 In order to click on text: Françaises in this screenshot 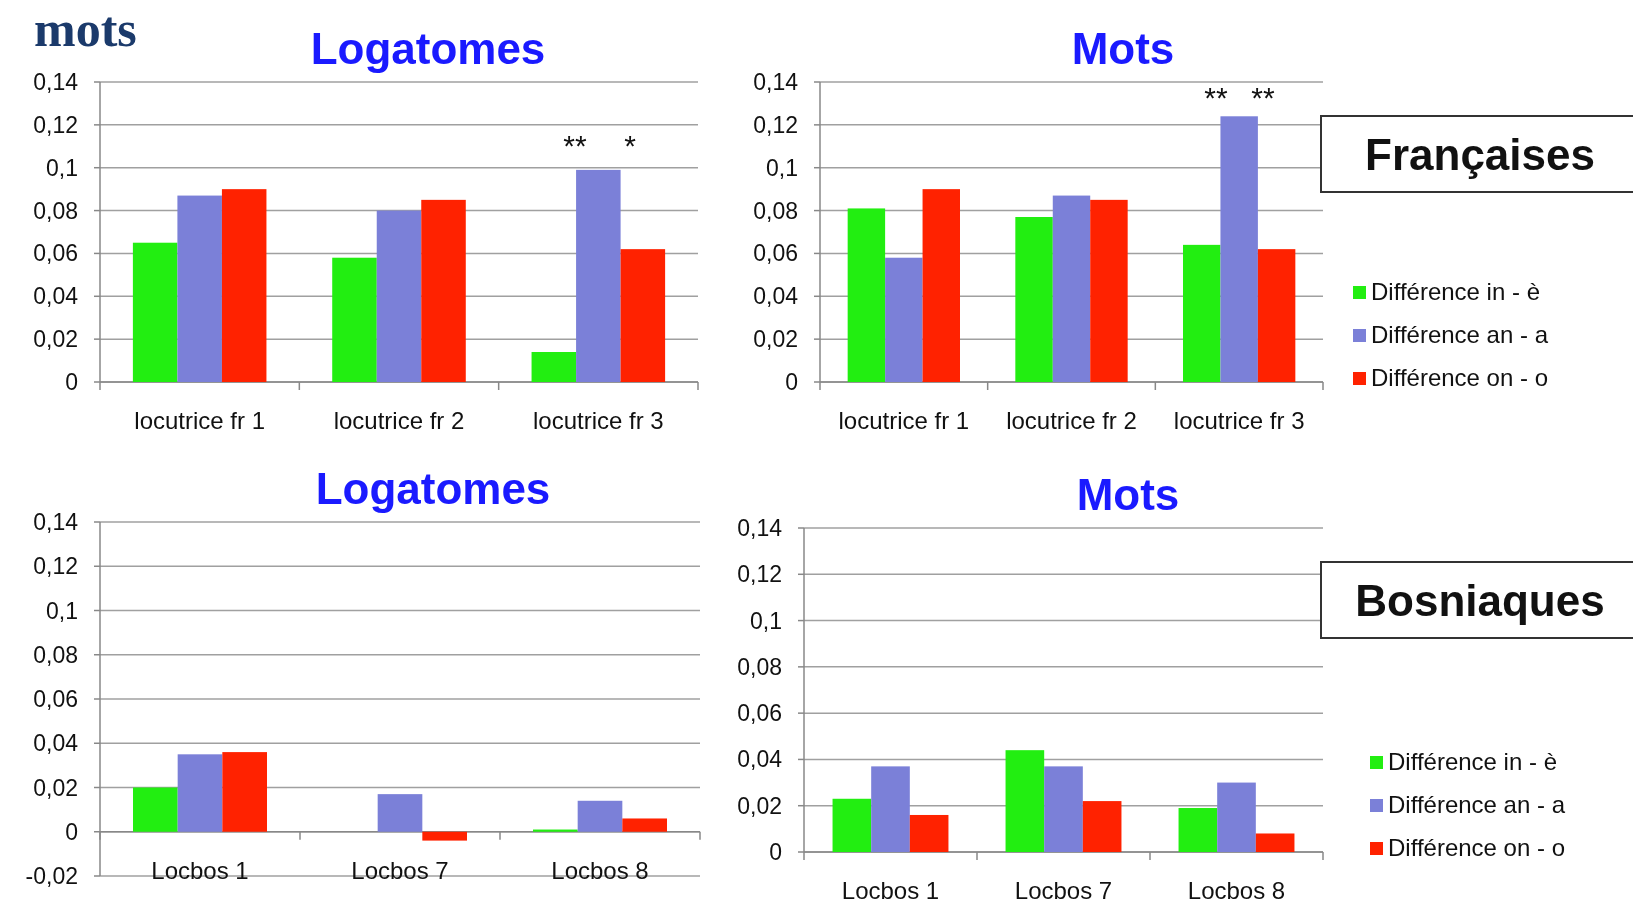, I will do `click(1480, 154)`.